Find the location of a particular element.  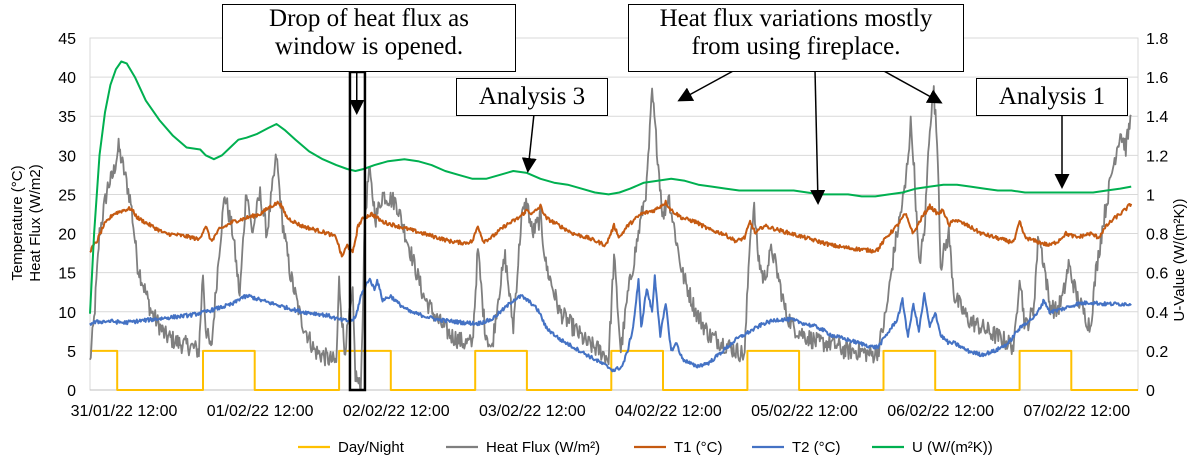

x-tick-label: 07/02/22 12:00 is located at coordinates (1076, 411).